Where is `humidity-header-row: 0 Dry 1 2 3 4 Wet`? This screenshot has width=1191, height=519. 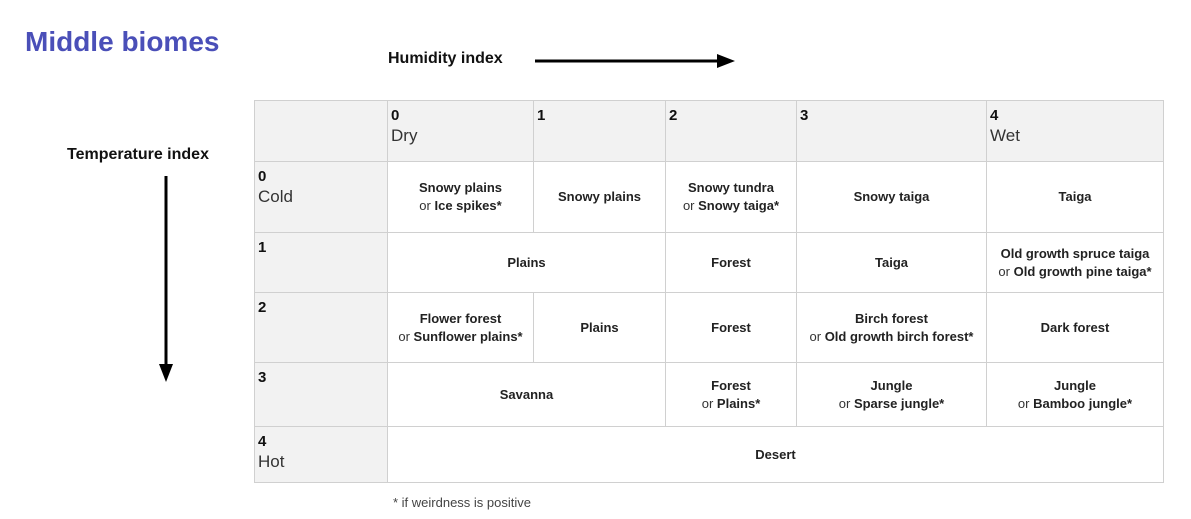
humidity-header-row: 0 Dry 1 2 3 4 Wet is located at coordinates (709, 131).